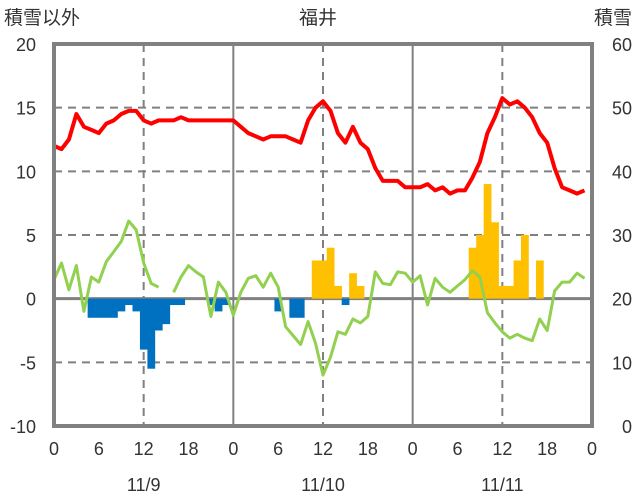 The image size is (636, 501). I want to click on right-tick-label: 50, so click(622, 109).